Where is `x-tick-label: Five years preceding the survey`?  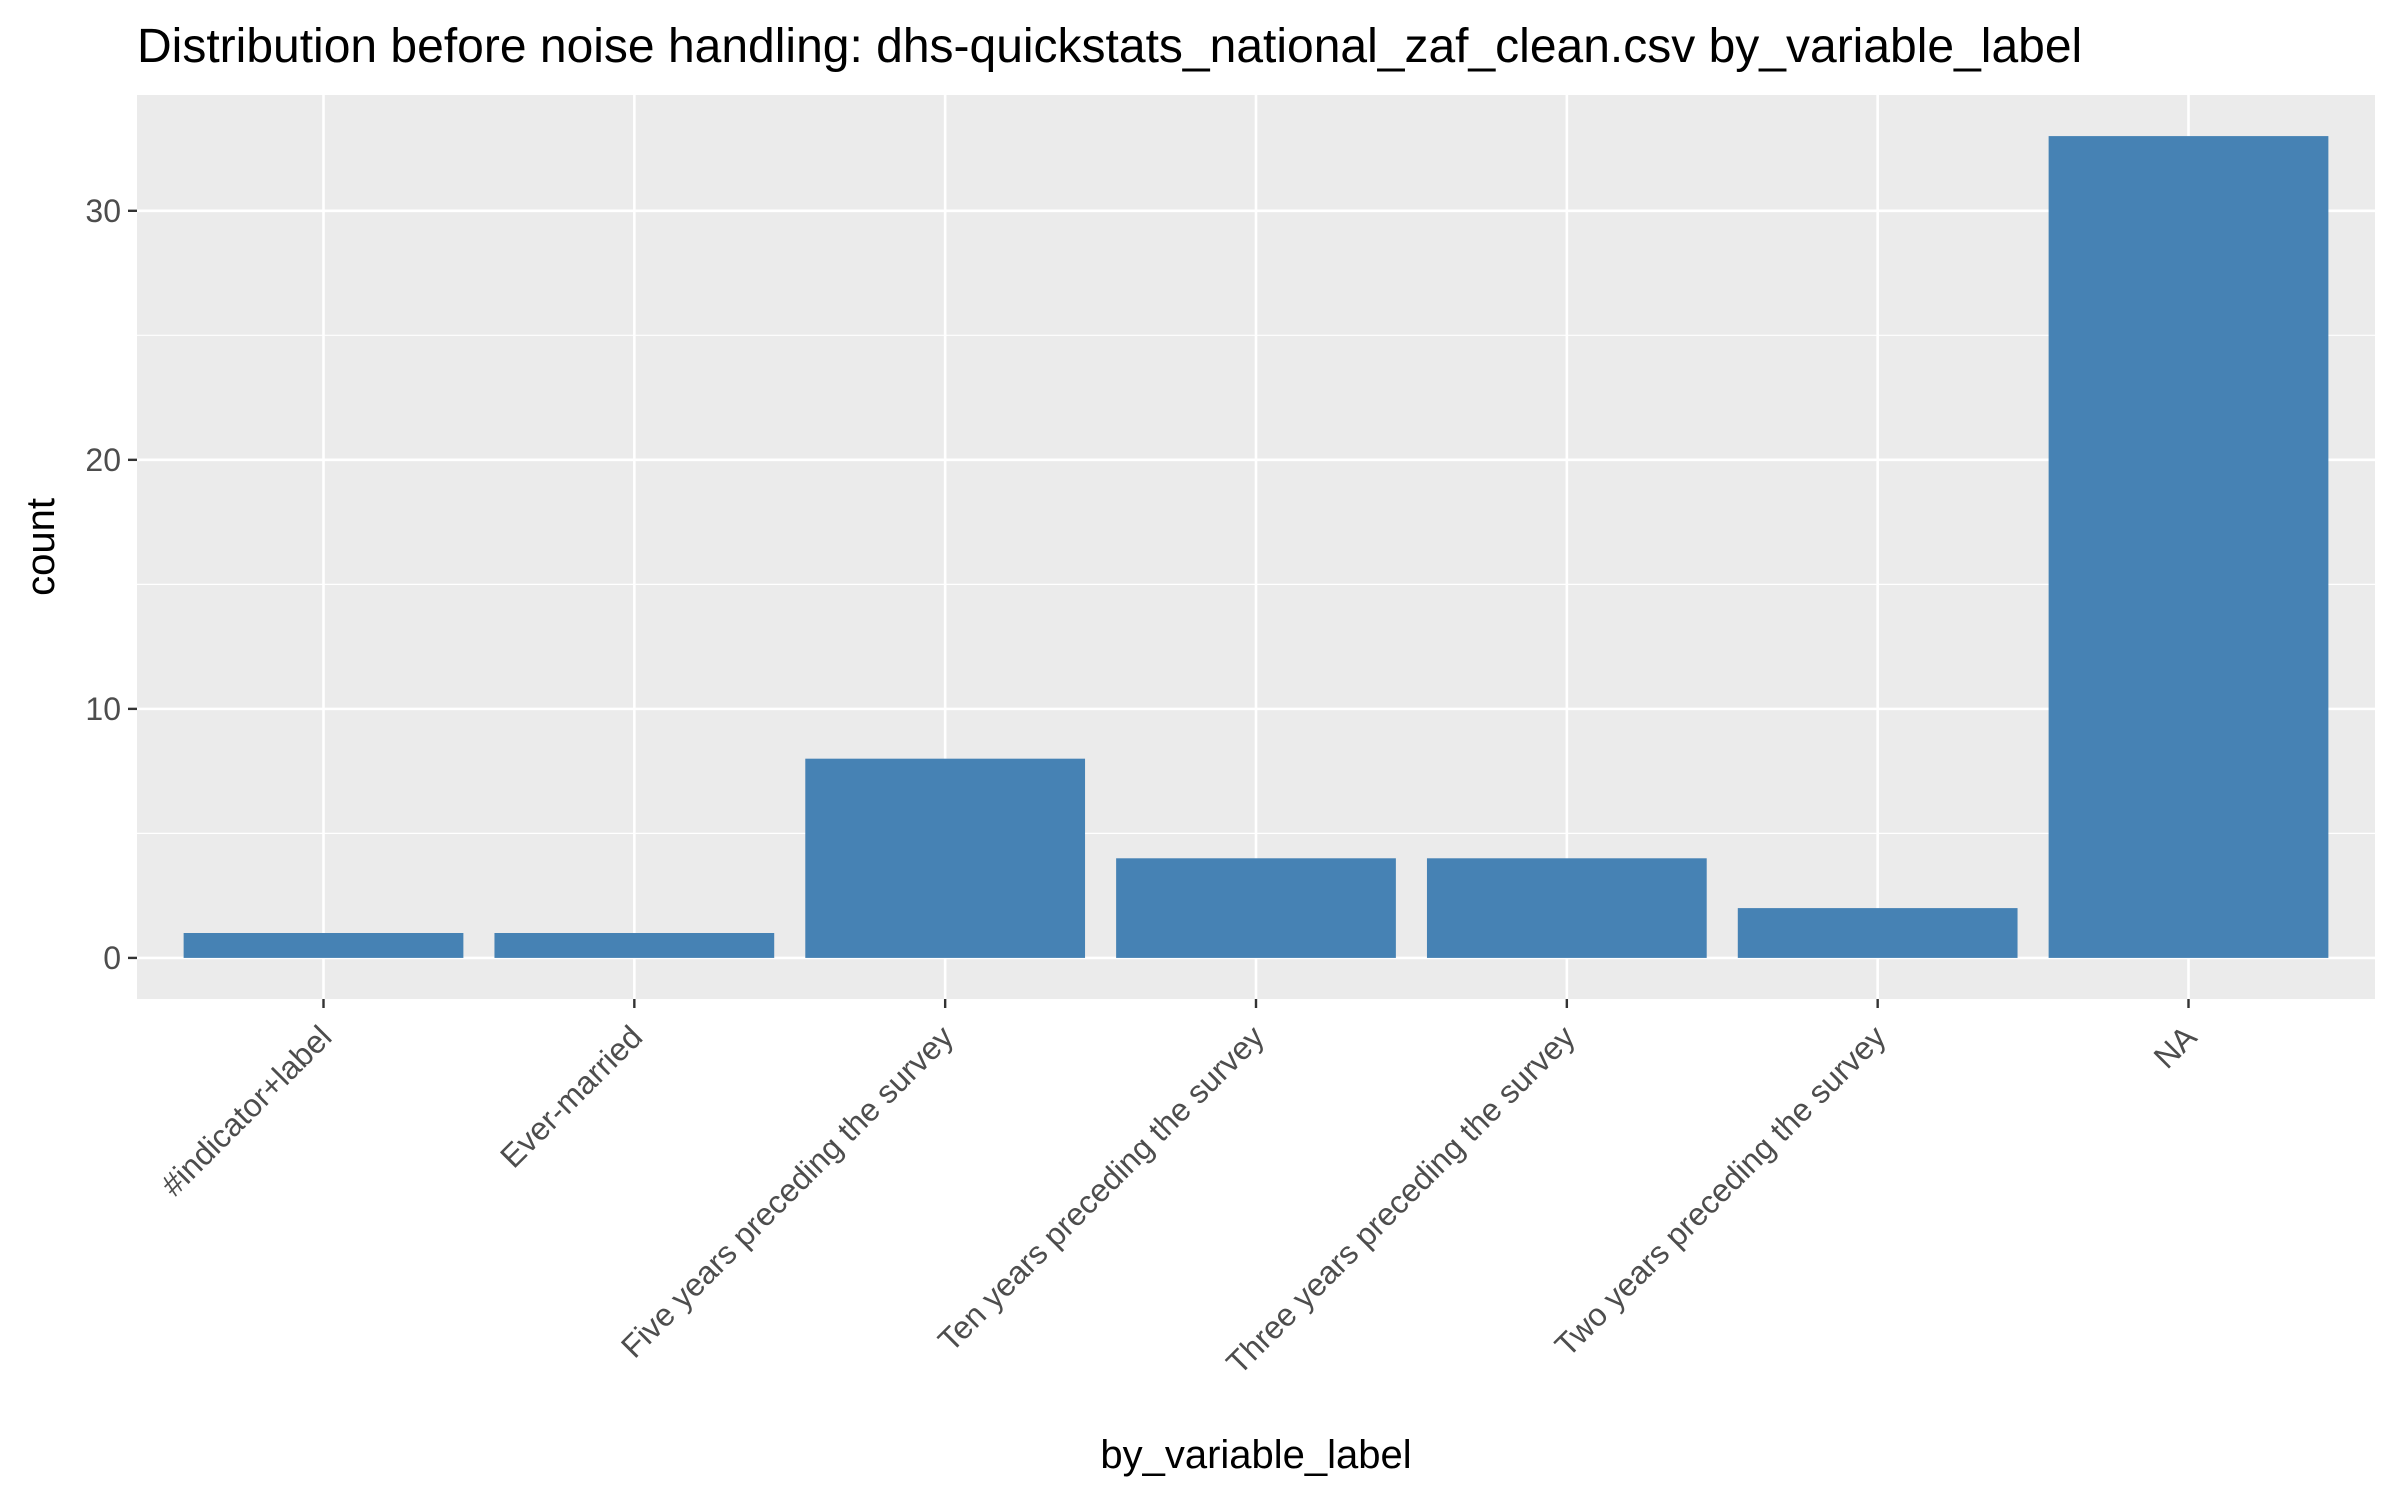 x-tick-label: Five years preceding the survey is located at coordinates (787, 1191).